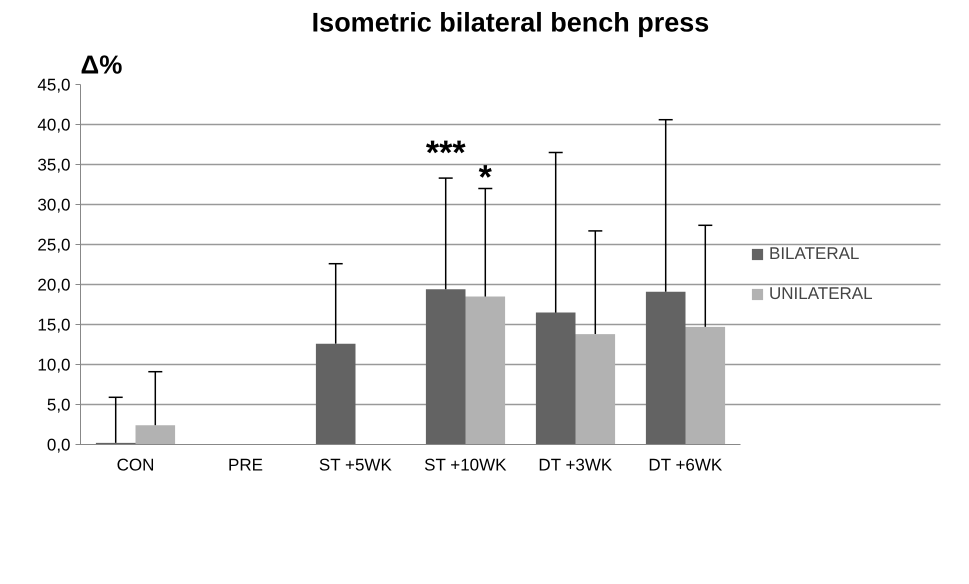  What do you see at coordinates (466, 465) in the screenshot?
I see `x-tick-label: ST +10WK` at bounding box center [466, 465].